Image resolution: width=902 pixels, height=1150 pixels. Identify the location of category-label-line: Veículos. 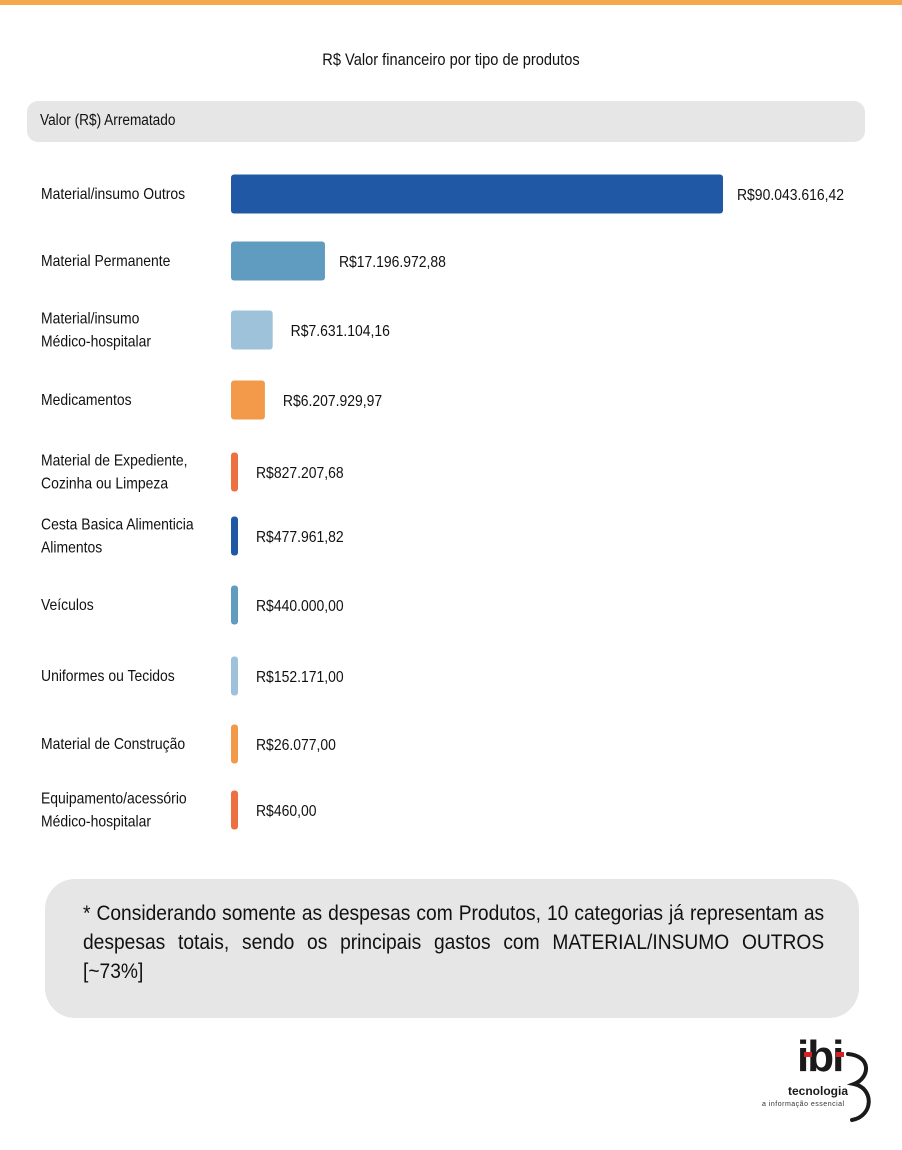
(67, 605).